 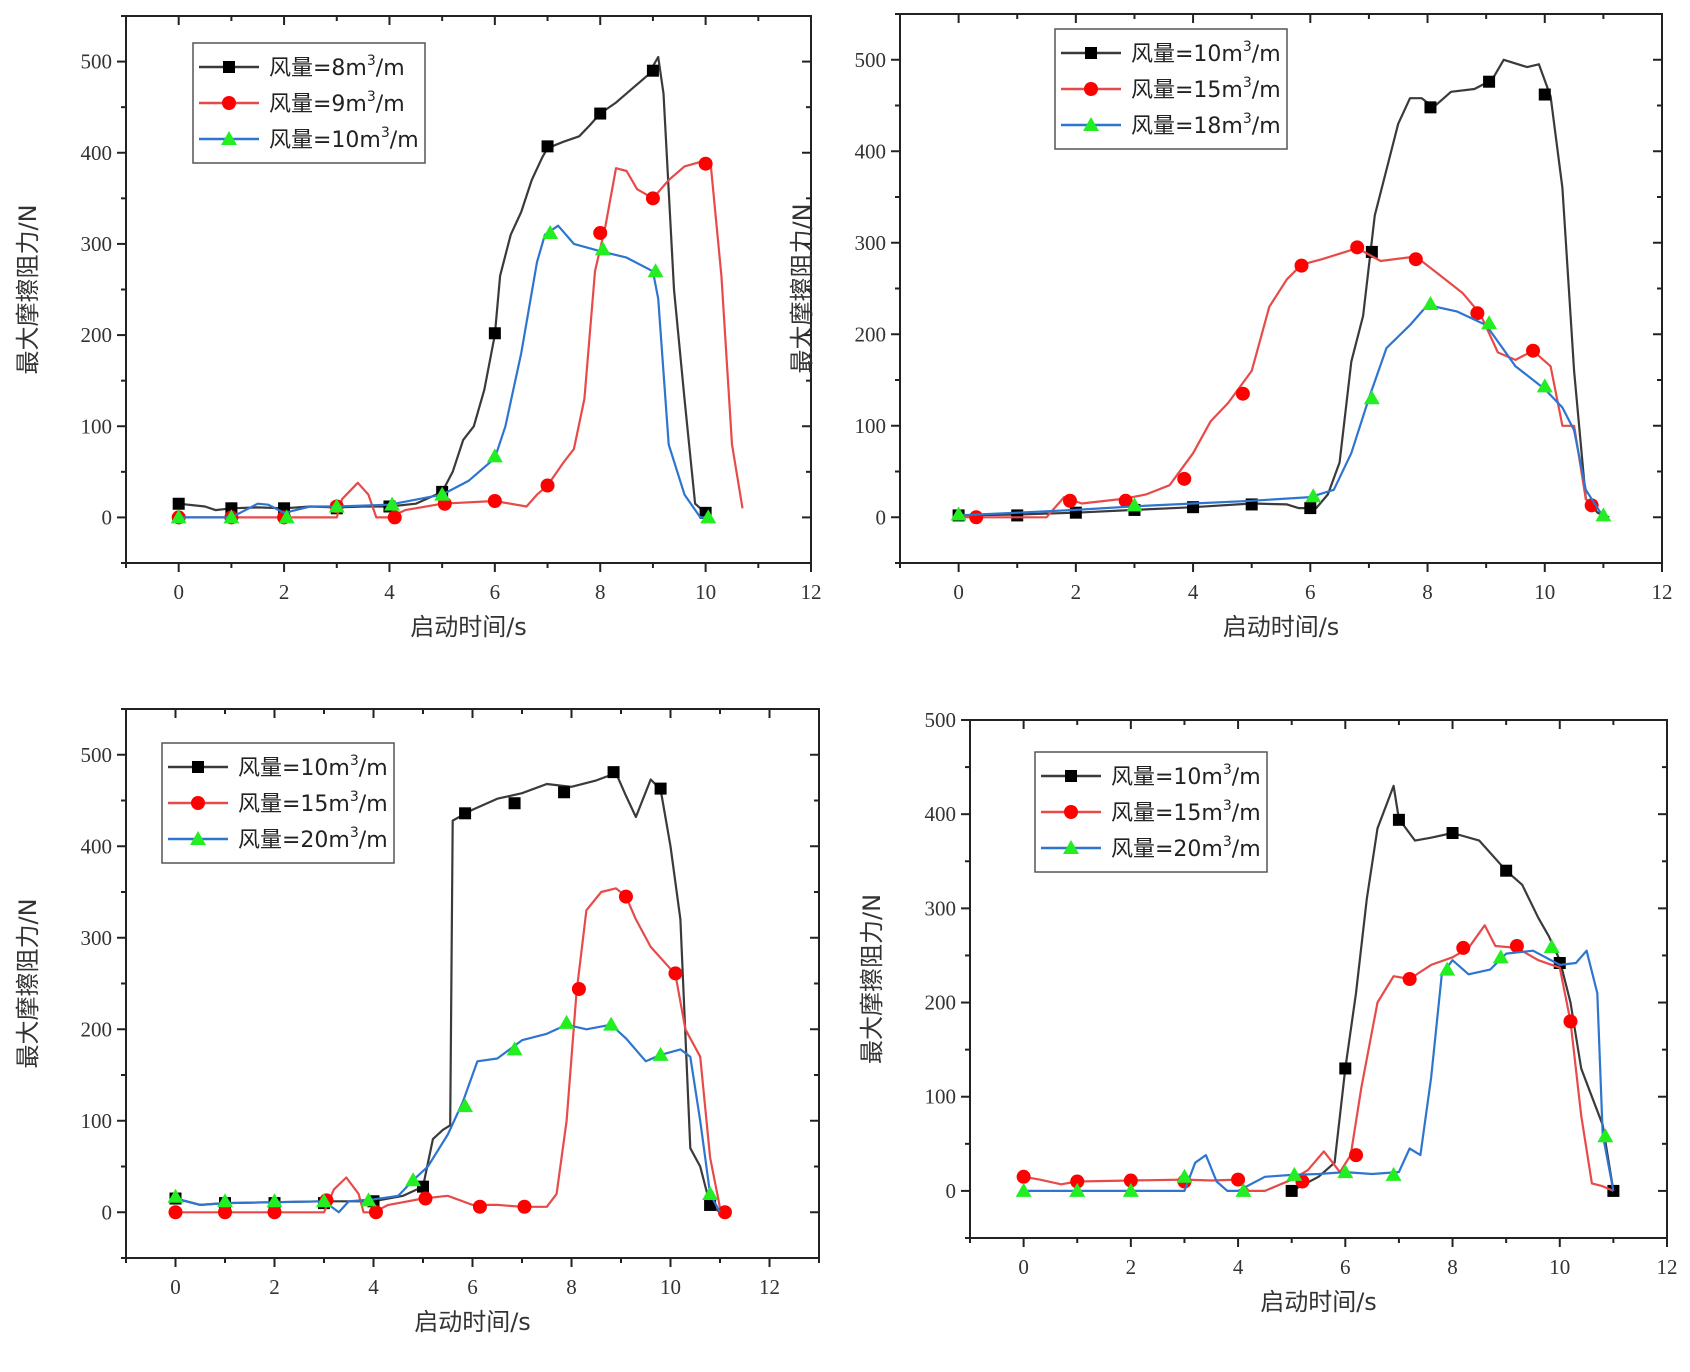 What do you see at coordinates (941, 814) in the screenshot?
I see `y-tick-label: 400` at bounding box center [941, 814].